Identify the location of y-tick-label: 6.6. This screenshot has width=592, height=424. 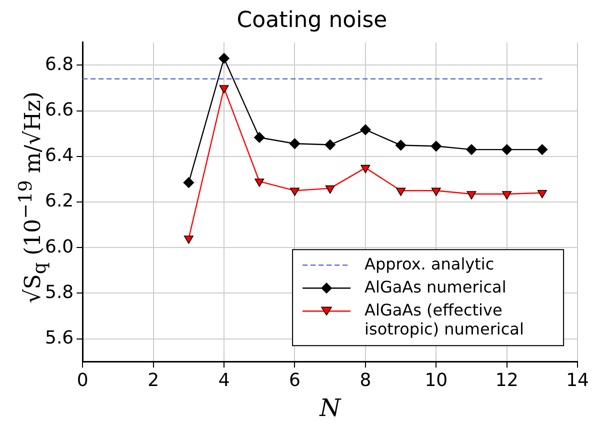
(59, 109).